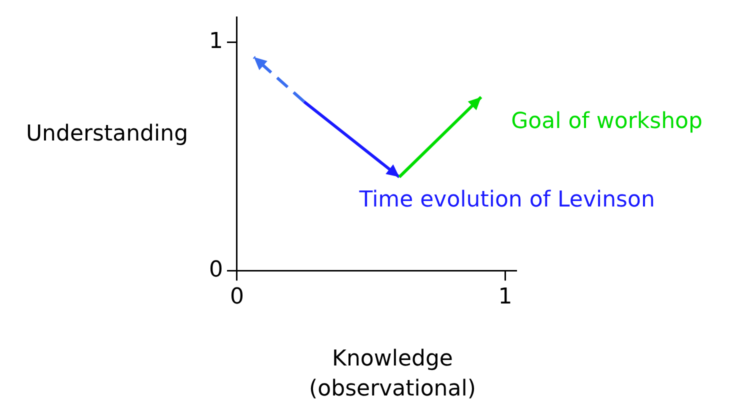  Describe the element at coordinates (392, 374) in the screenshot. I see `x-axis-title: Knowledge (observational)` at that location.